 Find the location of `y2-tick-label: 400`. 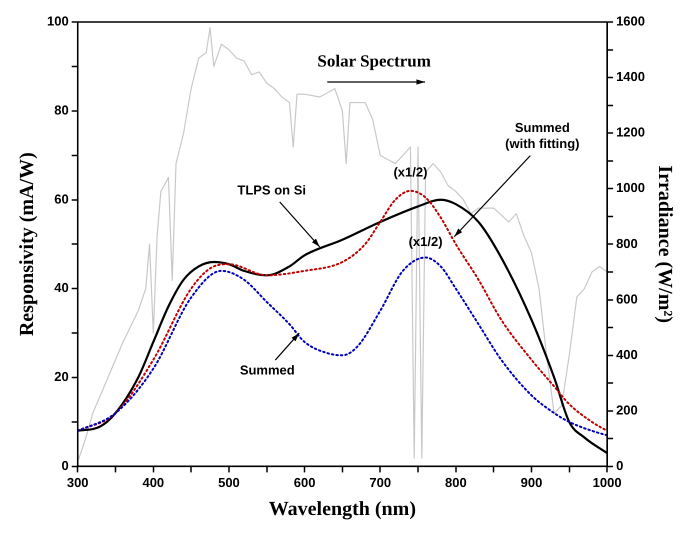

y2-tick-label: 400 is located at coordinates (627, 354).